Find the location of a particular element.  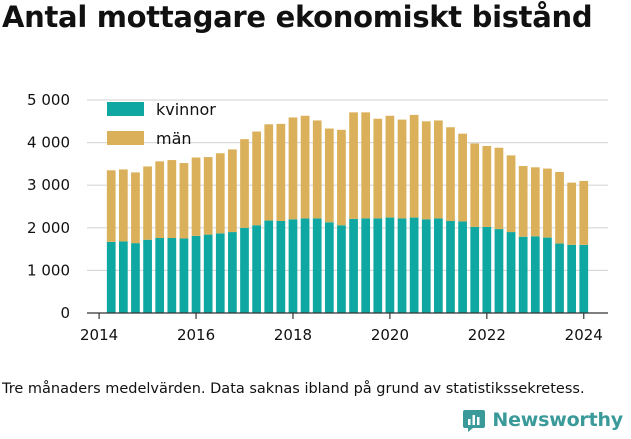

legend: kvinnor män is located at coordinates (161, 124).